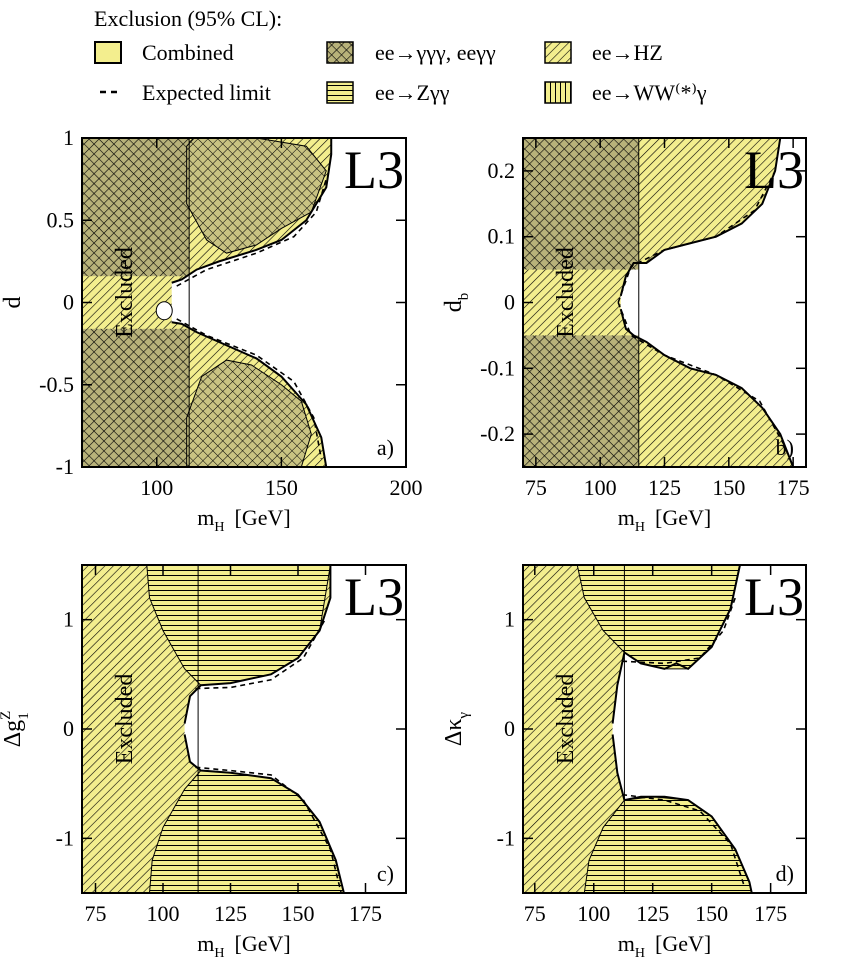 This screenshot has height=963, width=843. Describe the element at coordinates (497, 433) in the screenshot. I see `y-tick-label: -0.2` at that location.